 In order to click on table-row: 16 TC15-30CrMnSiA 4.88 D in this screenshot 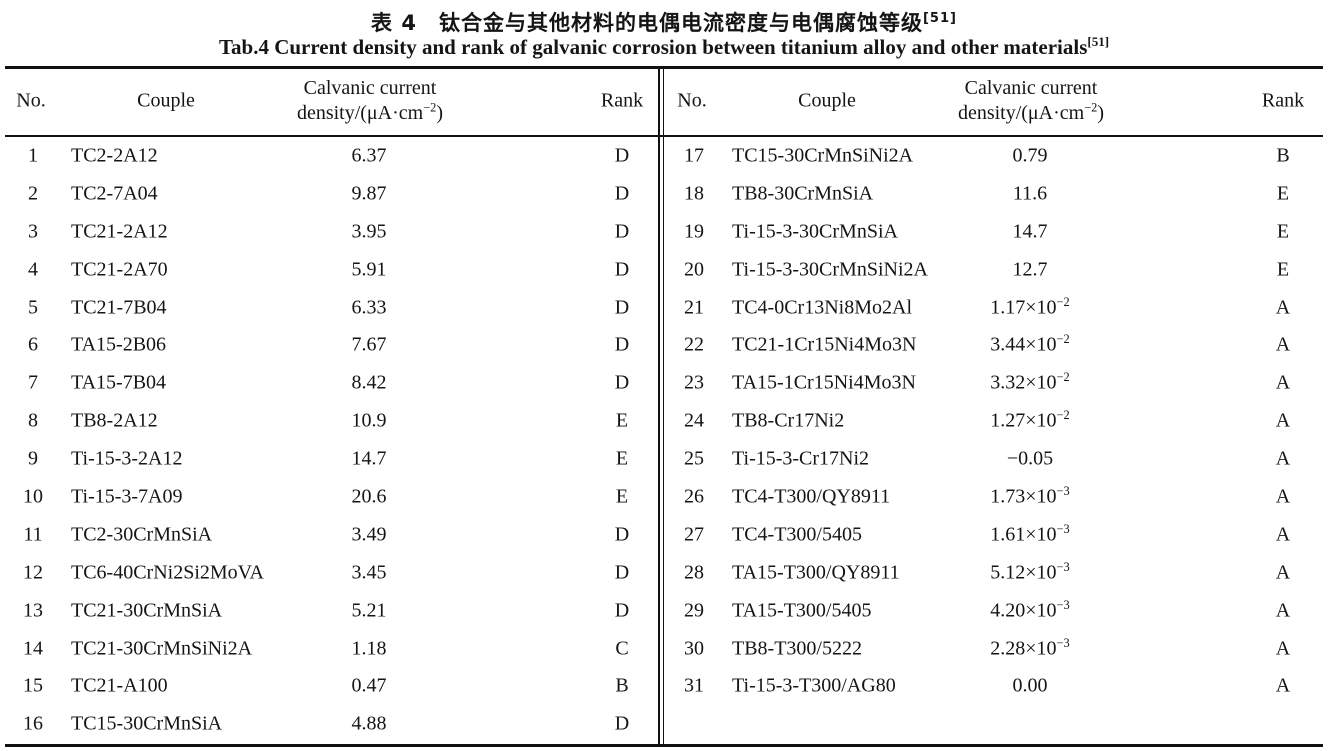, I will do `click(331, 724)`.